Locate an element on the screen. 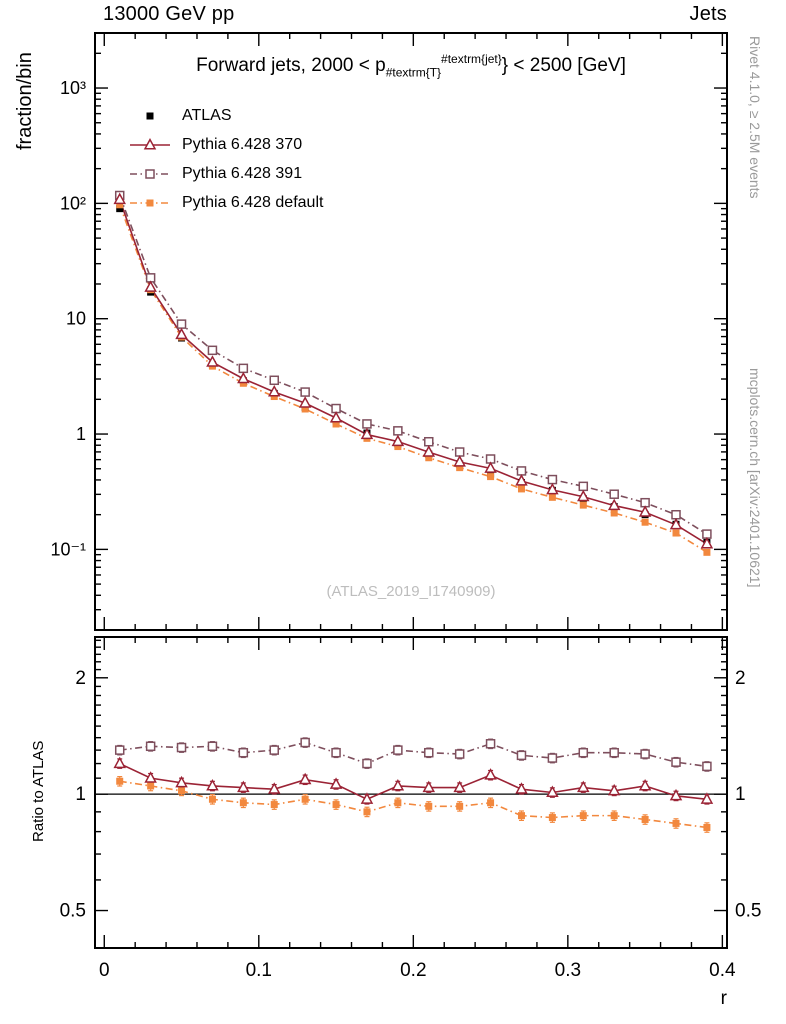 The image size is (786, 1024). legend-label: Pythia 6.428 default is located at coordinates (253, 202).